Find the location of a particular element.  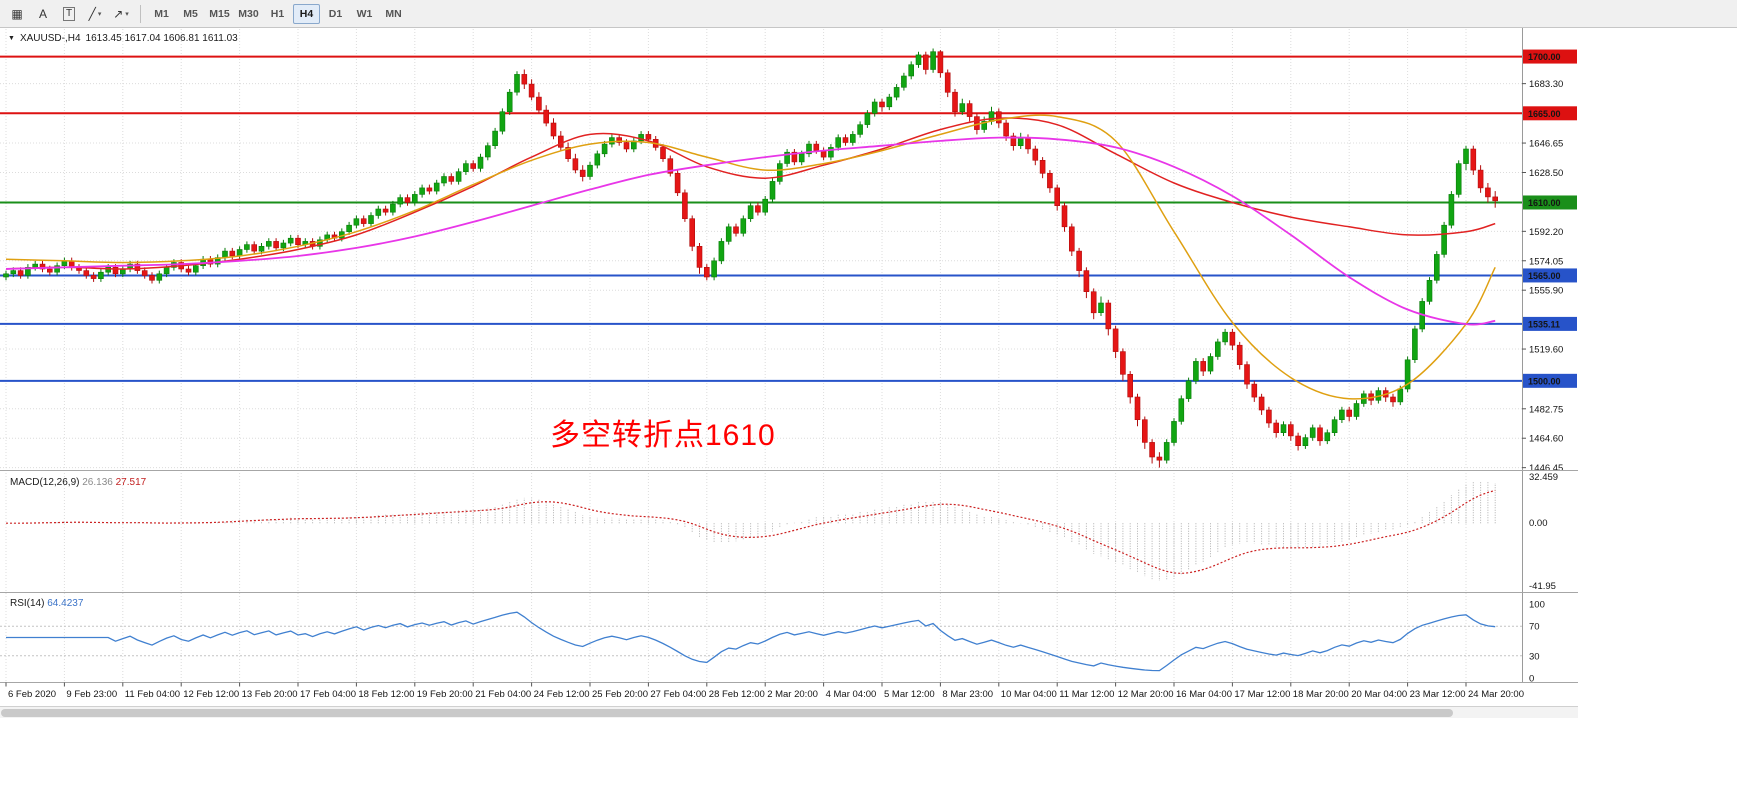

price-level-badge-label: 1665.00 is located at coordinates (1544, 114).